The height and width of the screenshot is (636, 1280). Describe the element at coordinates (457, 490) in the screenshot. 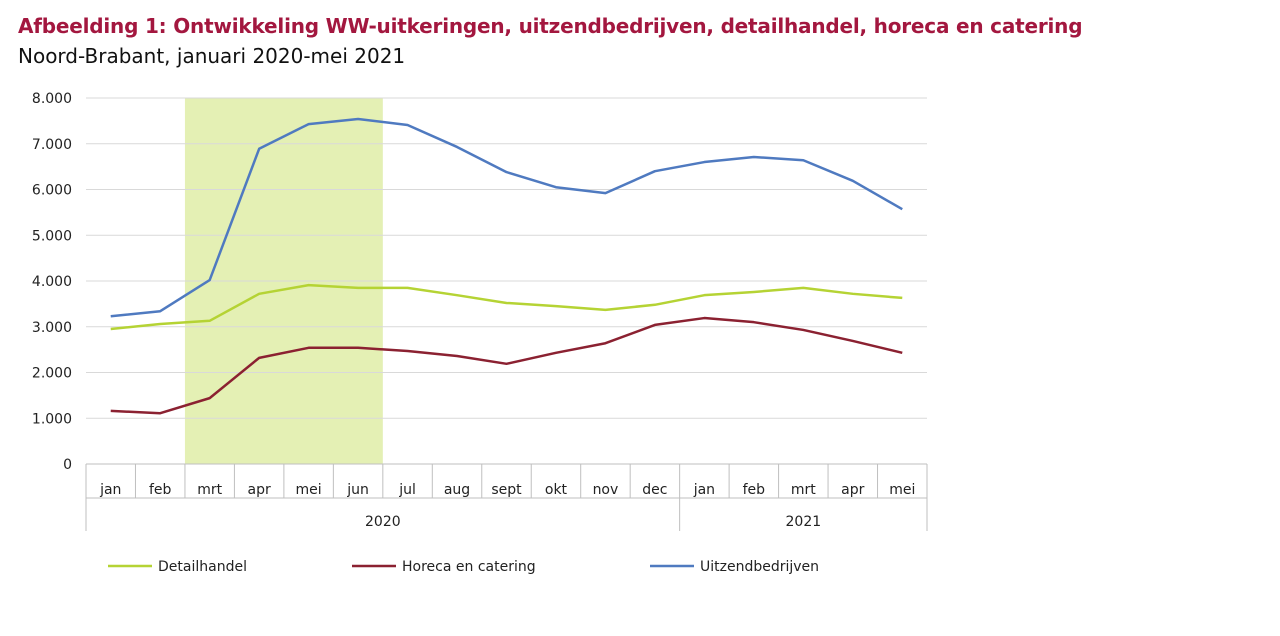

I see `x-tick-label: aug` at that location.